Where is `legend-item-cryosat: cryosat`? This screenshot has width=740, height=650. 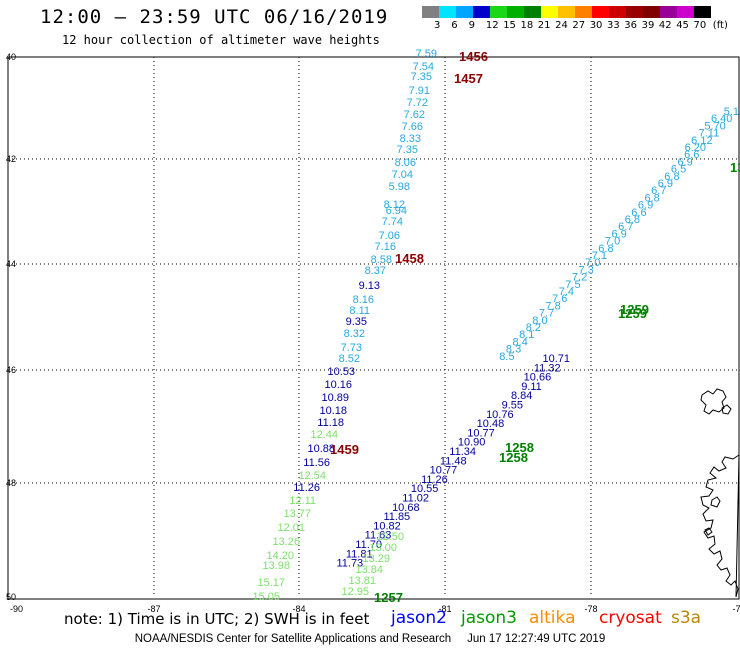
legend-item-cryosat: cryosat is located at coordinates (630, 618).